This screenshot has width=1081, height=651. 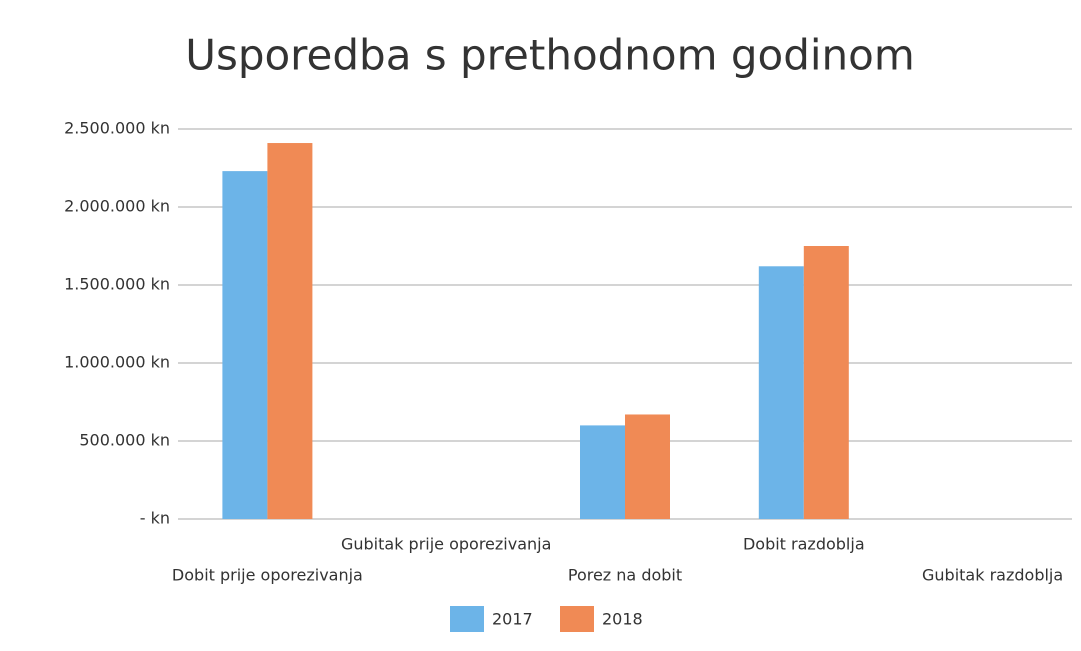 What do you see at coordinates (124, 440) in the screenshot?
I see `y-tick-label: 500.000 kn` at bounding box center [124, 440].